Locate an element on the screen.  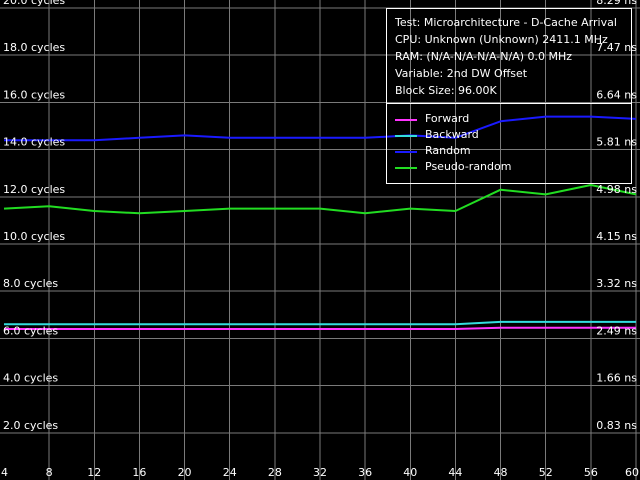
y-tick-label-left: 8.0 cycles is located at coordinates (30, 283).